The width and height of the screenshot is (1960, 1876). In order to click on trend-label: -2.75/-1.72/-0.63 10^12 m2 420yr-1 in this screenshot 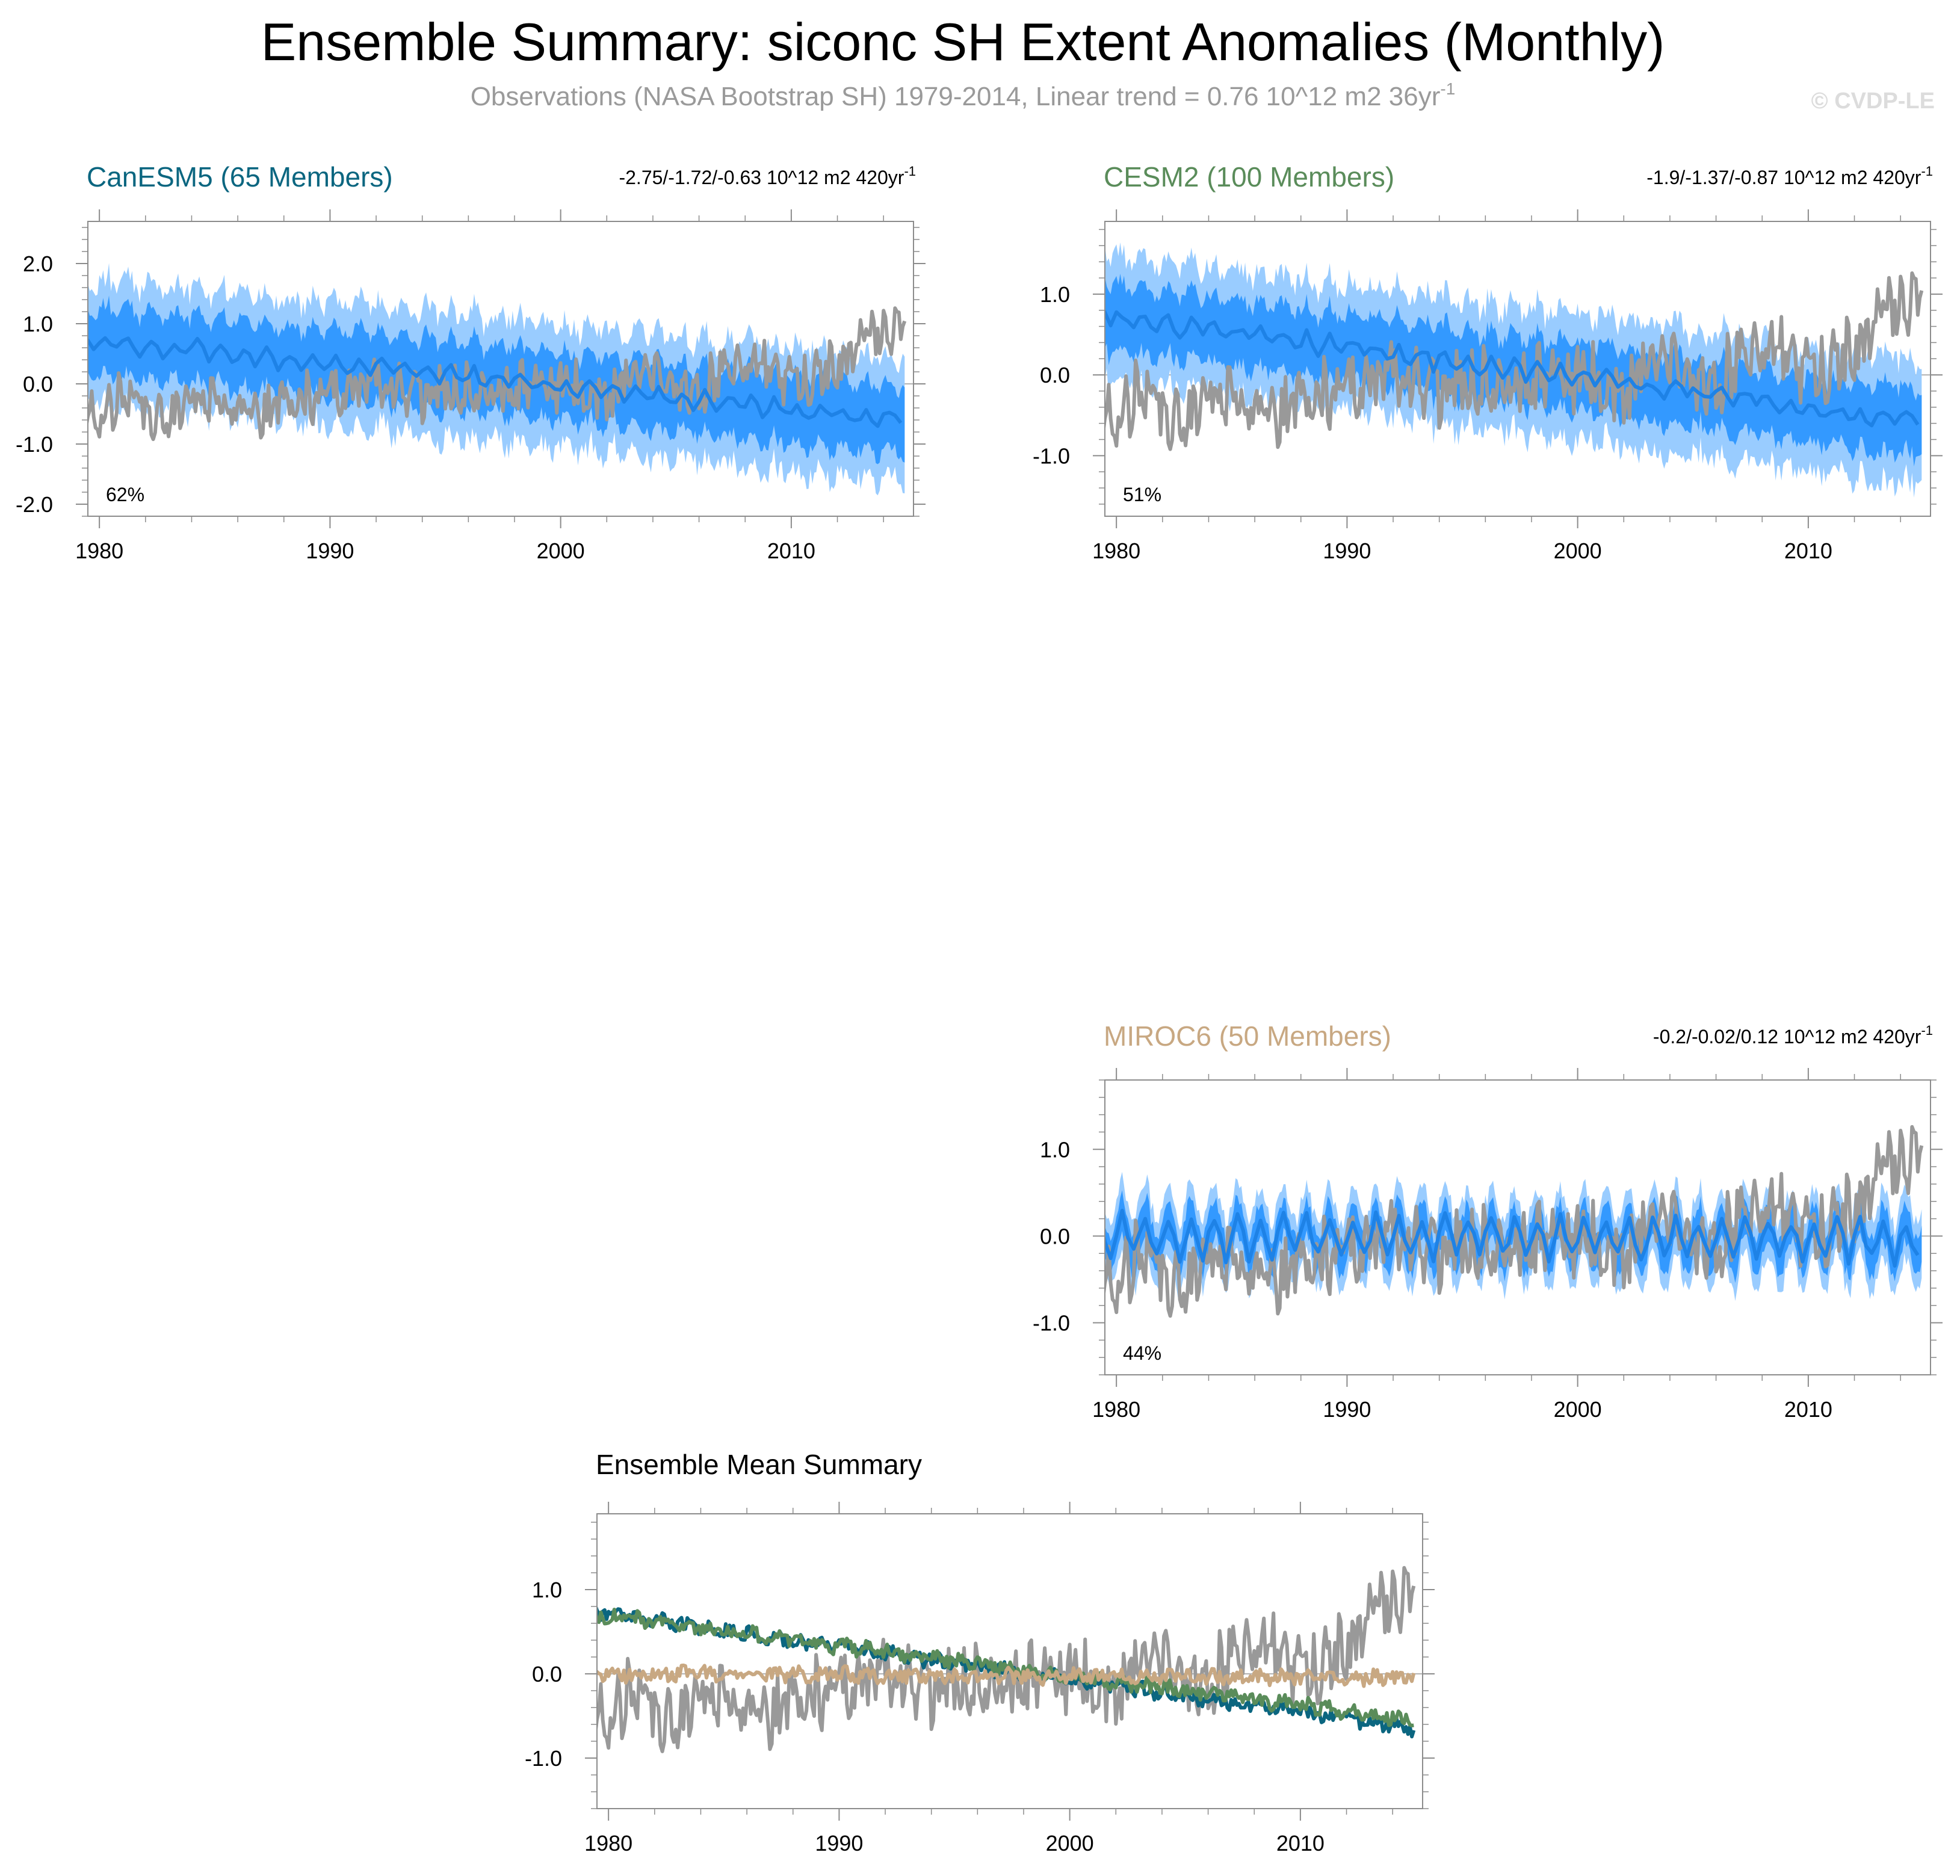, I will do `click(768, 176)`.